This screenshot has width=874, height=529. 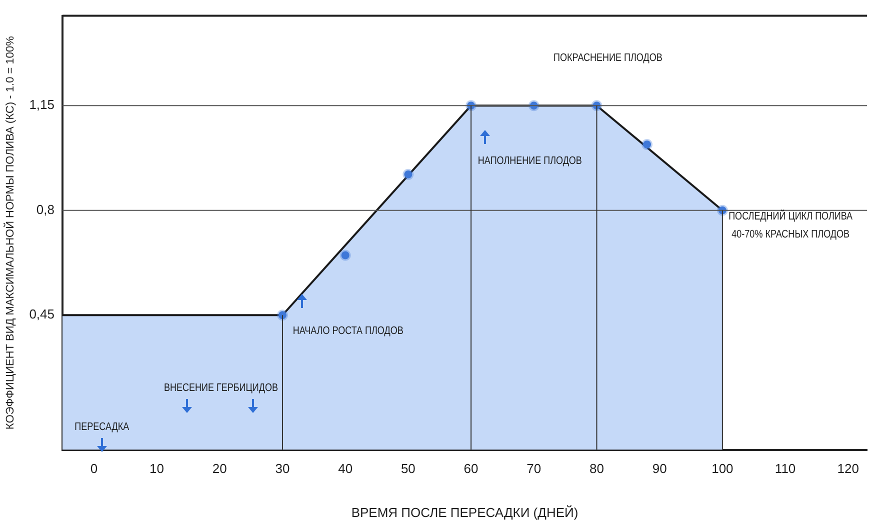 I want to click on x-tick-label: 60, so click(x=471, y=468).